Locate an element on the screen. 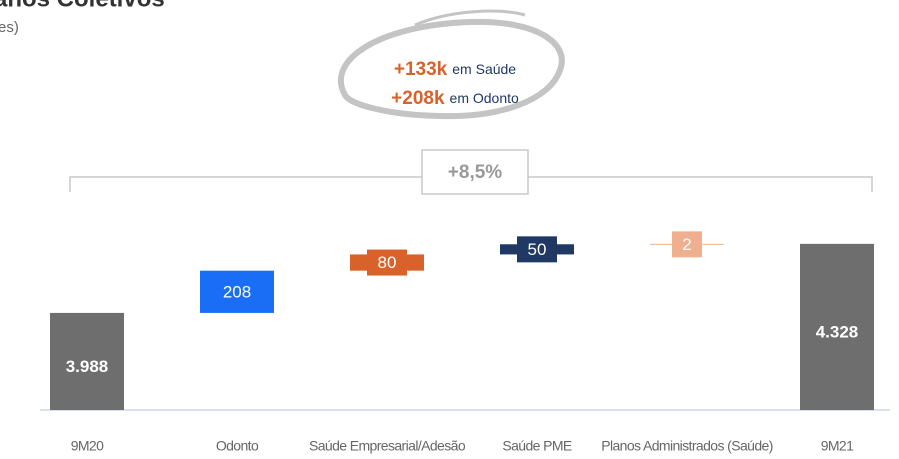 This screenshot has height=459, width=899. annotation: +133k em Saúde is located at coordinates (455, 69).